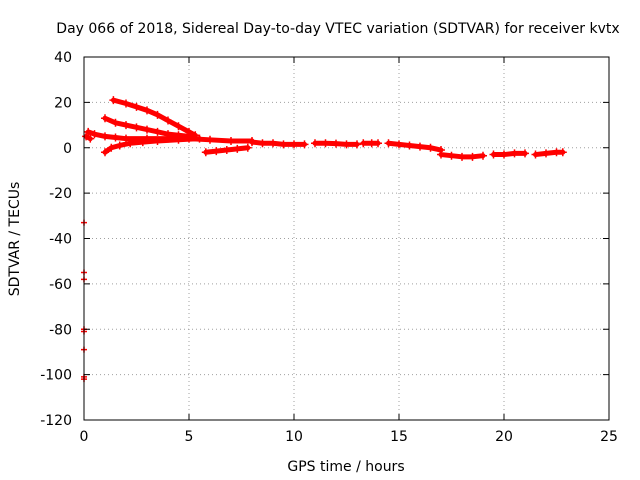 Image resolution: width=640 pixels, height=480 pixels. What do you see at coordinates (63, 103) in the screenshot?
I see `y-tick-label: 20` at bounding box center [63, 103].